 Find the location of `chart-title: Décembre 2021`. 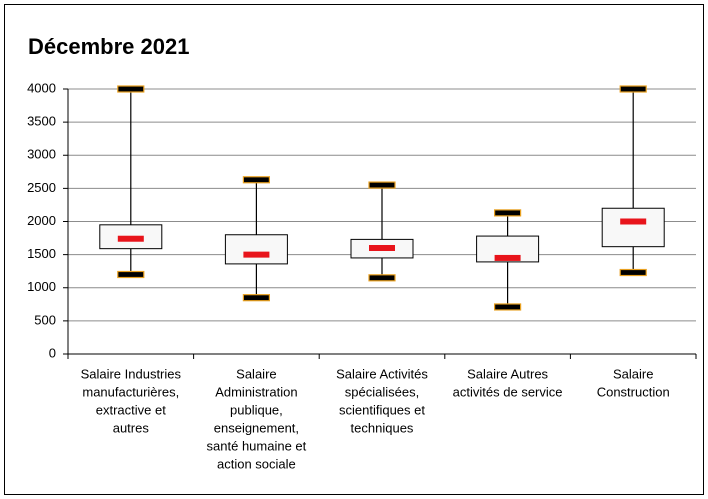

chart-title: Décembre 2021 is located at coordinates (108, 46).